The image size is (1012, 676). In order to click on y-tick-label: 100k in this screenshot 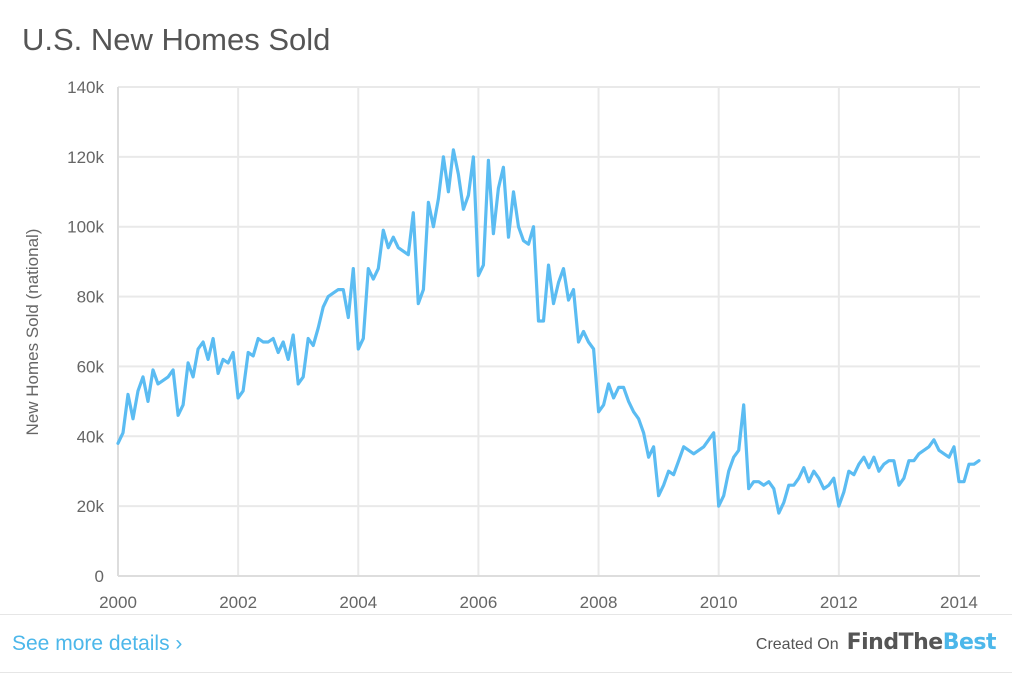, I will do `click(85, 227)`.